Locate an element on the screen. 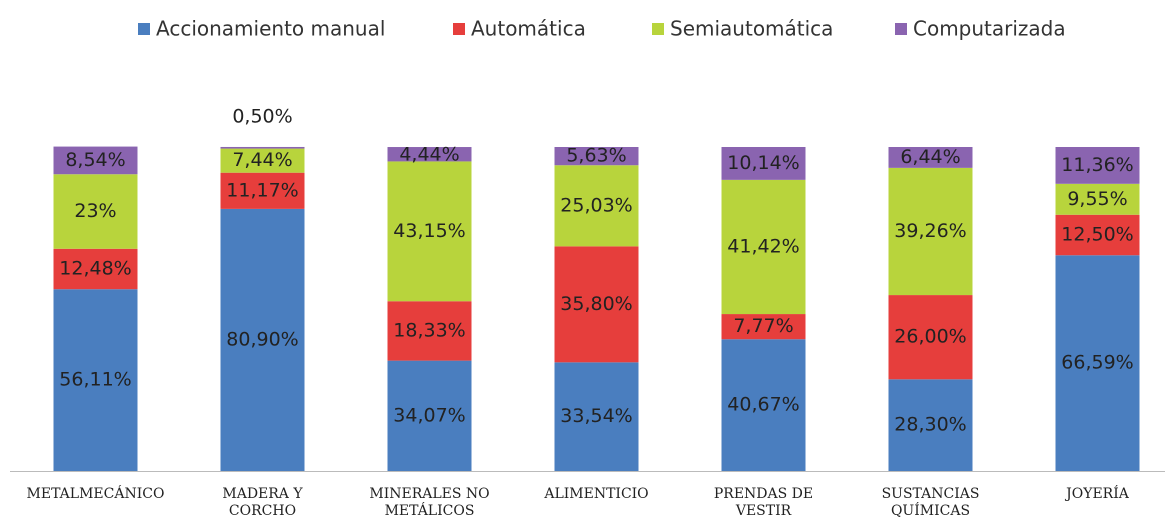 The image size is (1173, 523). data-label: 66,59% is located at coordinates (1097, 363).